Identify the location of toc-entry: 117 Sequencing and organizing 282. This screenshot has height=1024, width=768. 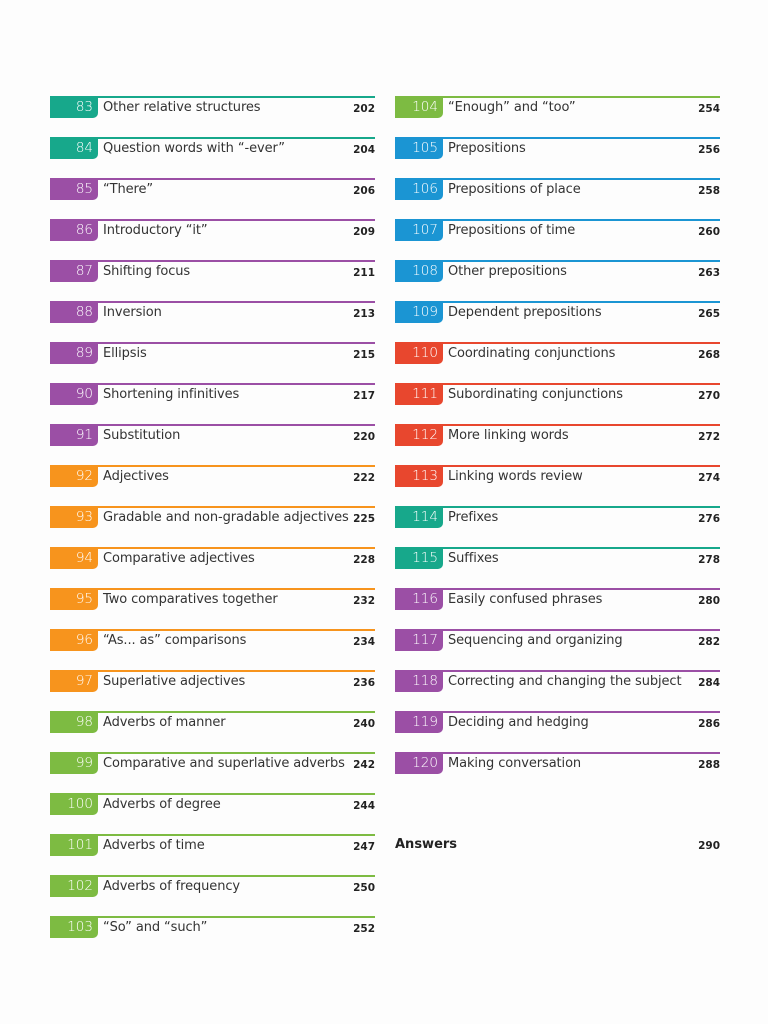
(557, 640).